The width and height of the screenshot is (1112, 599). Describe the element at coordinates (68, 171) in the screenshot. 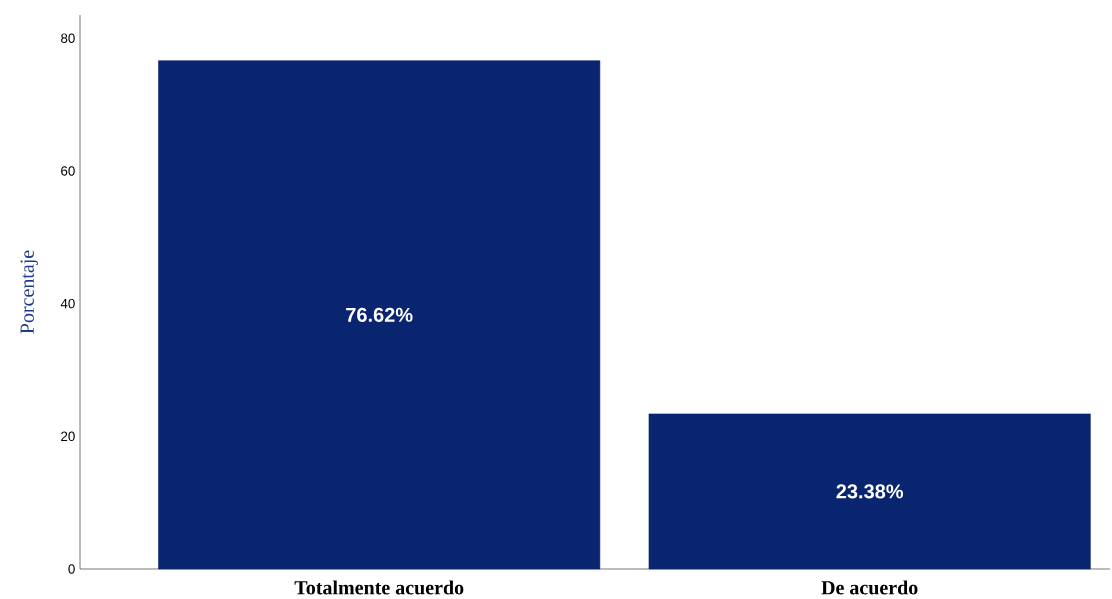

I see `y-tick-label: 60` at that location.